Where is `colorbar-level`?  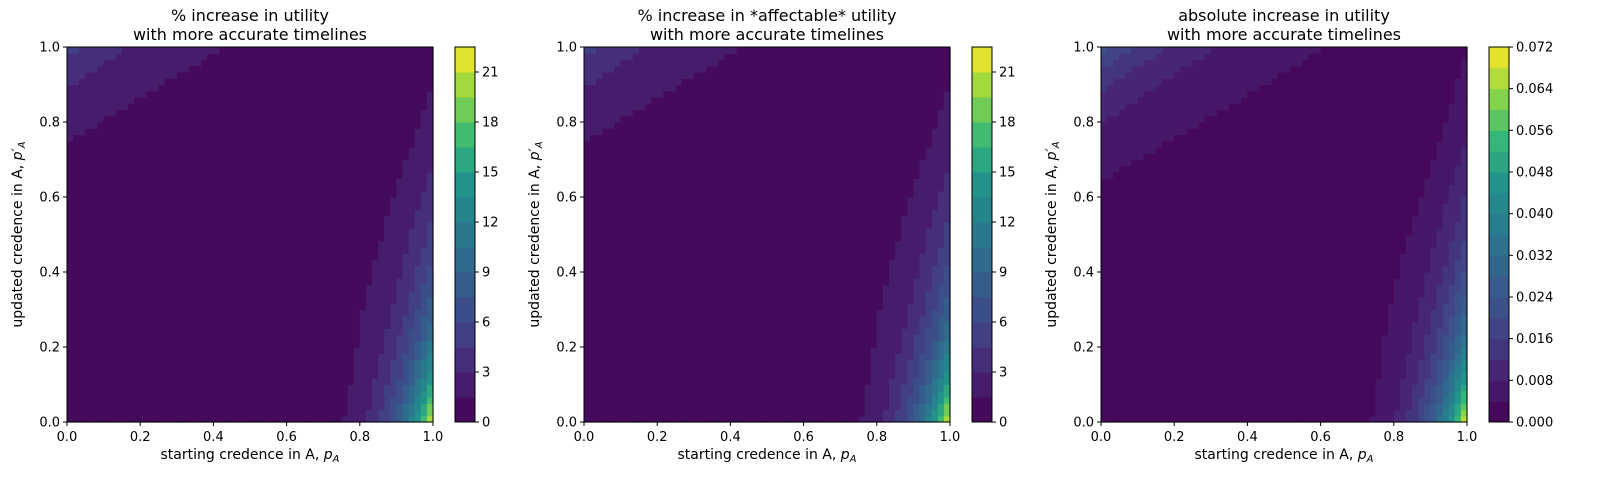
colorbar-level is located at coordinates (465, 260).